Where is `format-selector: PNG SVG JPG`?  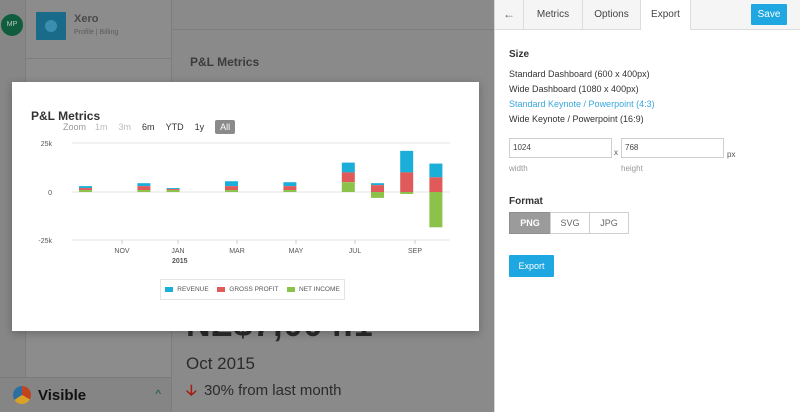 format-selector: PNG SVG JPG is located at coordinates (569, 223).